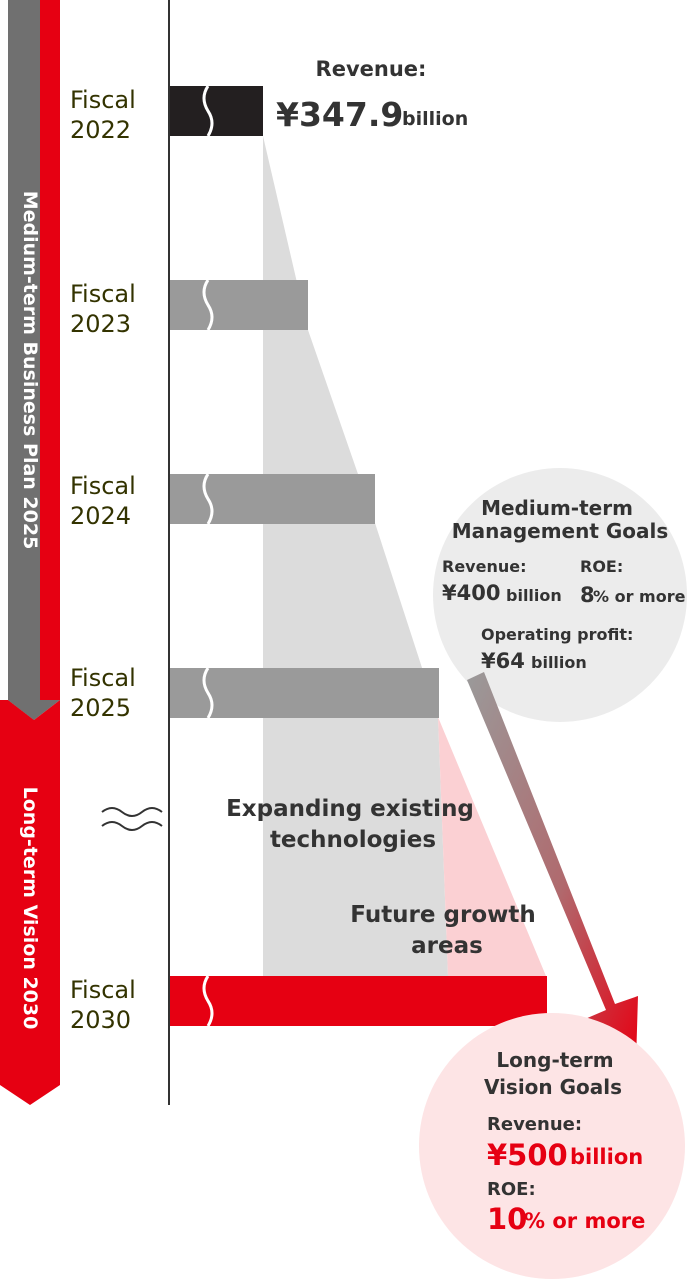 The height and width of the screenshot is (1282, 690). I want to click on year-label-2025-year: 2025, so click(100, 708).